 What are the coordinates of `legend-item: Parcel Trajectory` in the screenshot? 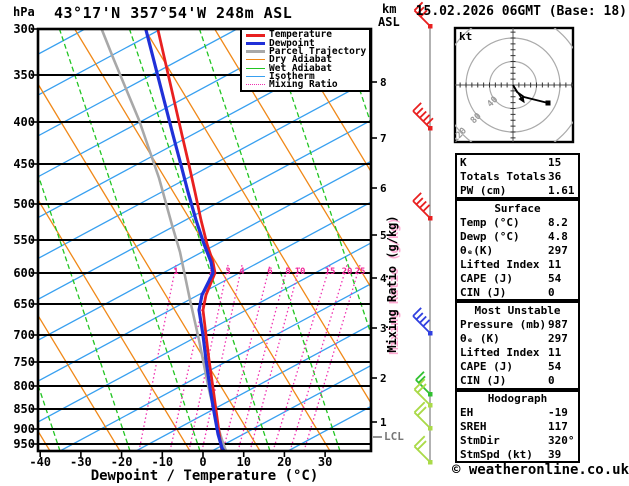 It's located at (307, 51).